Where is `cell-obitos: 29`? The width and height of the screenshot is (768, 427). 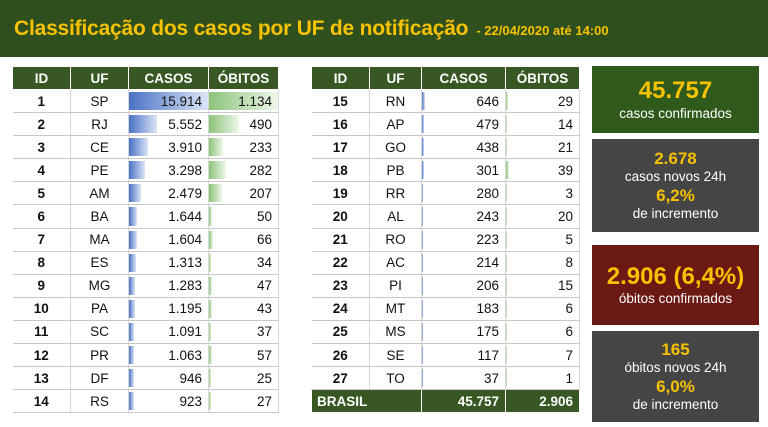
cell-obitos: 29 is located at coordinates (542, 101).